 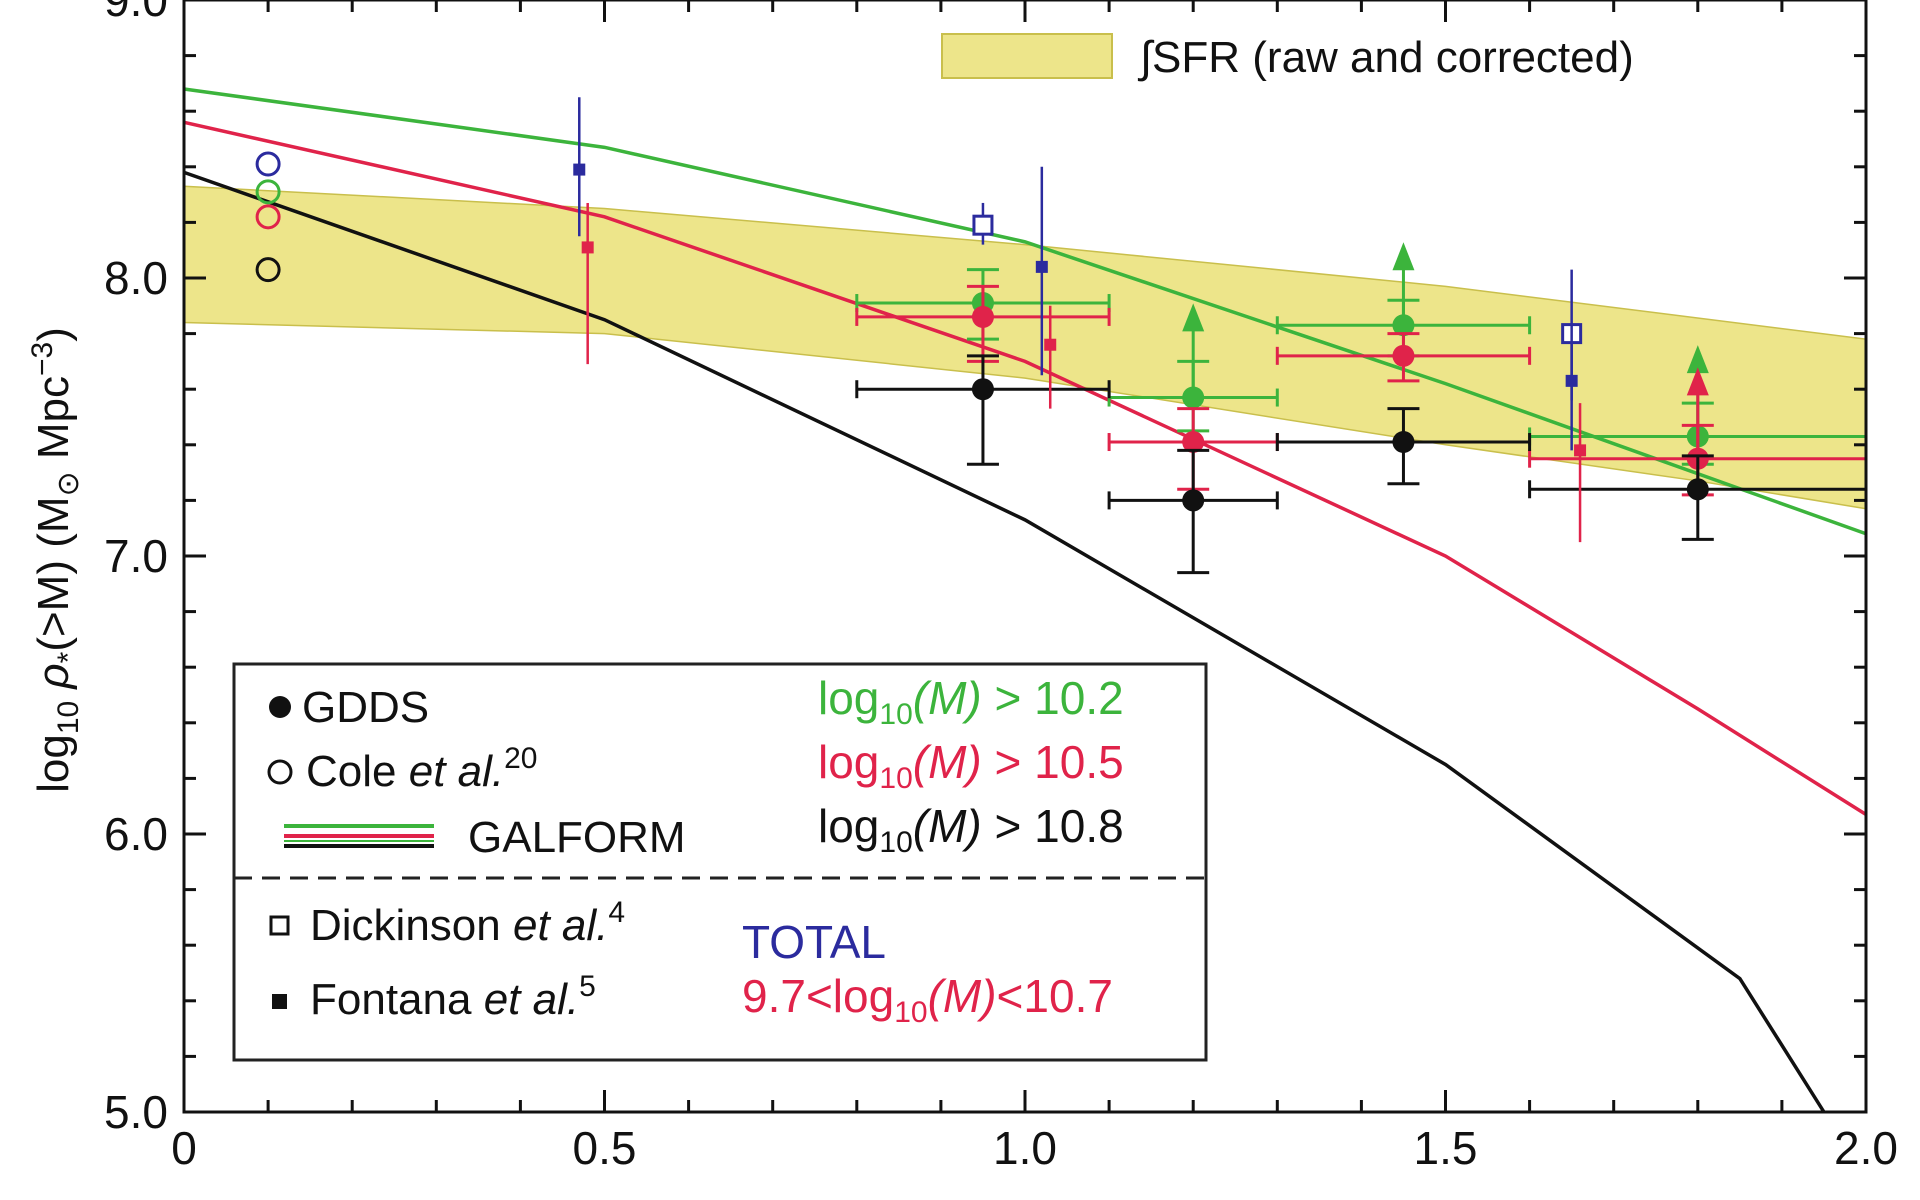 I want to click on x-tick-label: 2.0, so click(x=1866, y=1148).